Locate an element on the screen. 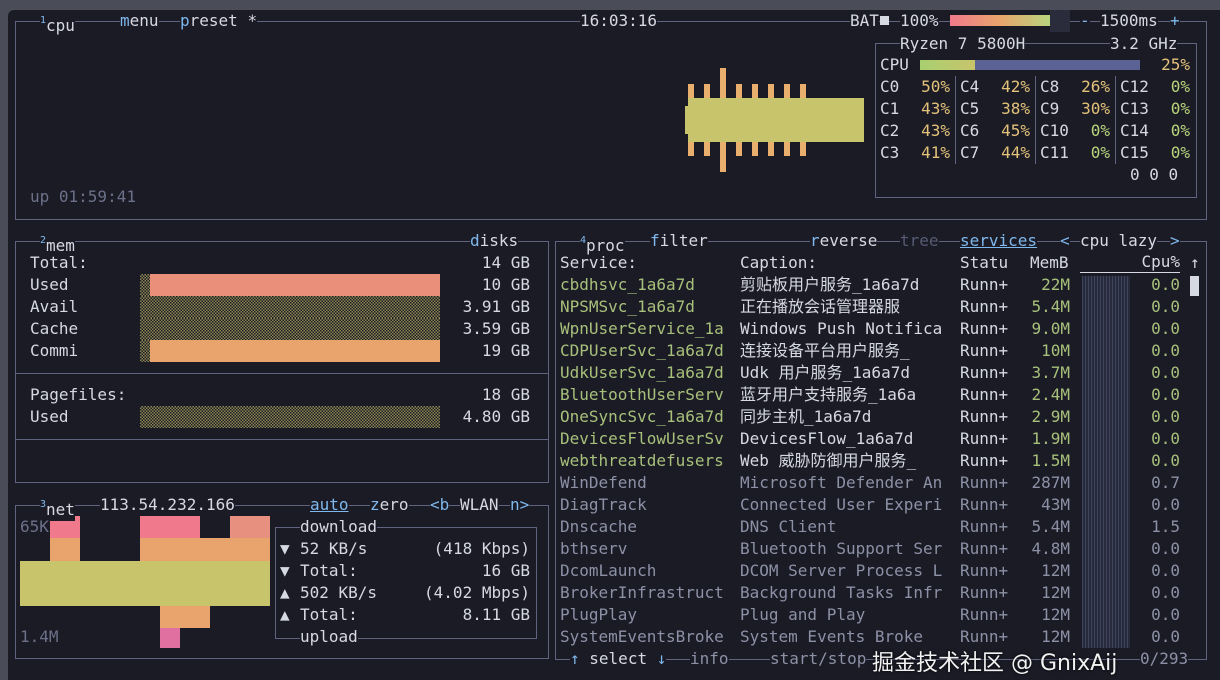 This screenshot has height=680, width=1220. proc-caption: Plug and Play is located at coordinates (803, 614).